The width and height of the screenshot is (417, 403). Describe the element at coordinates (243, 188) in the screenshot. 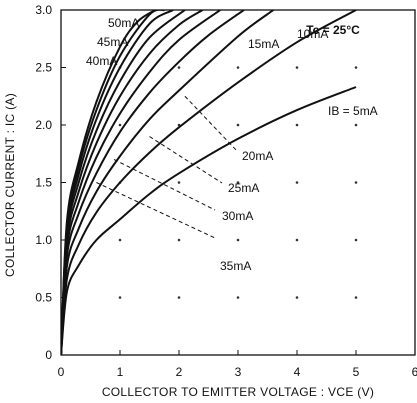

I see `curve-label-25ma: 25mA` at that location.